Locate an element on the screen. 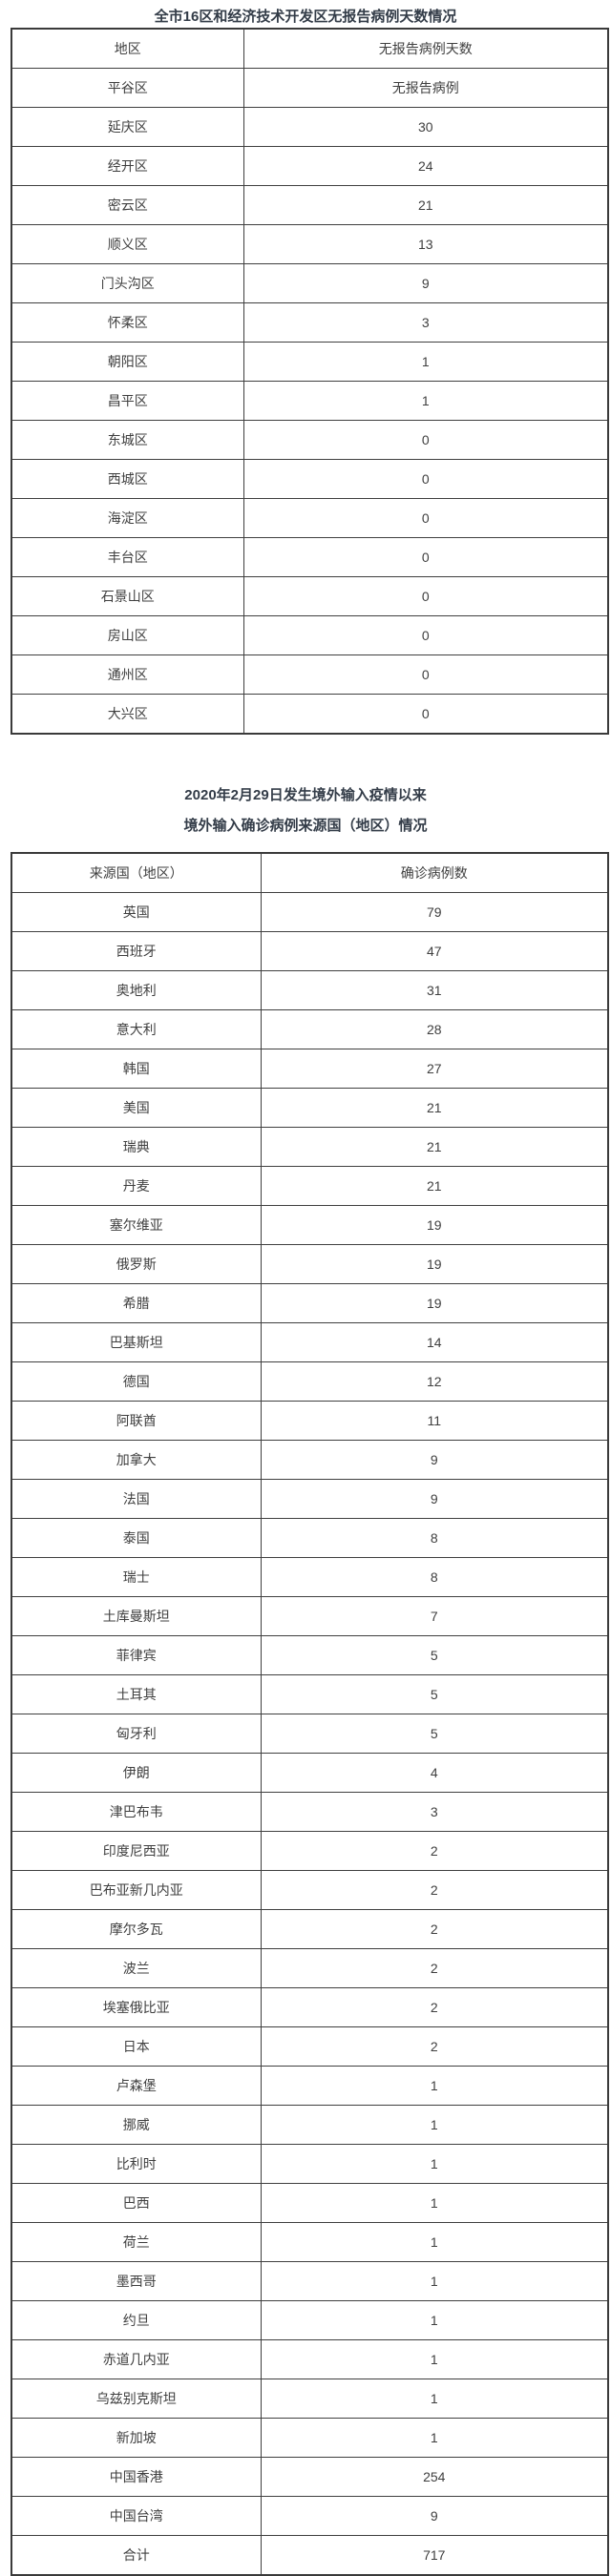 The width and height of the screenshot is (611, 2576). table-row: 巴西 1 is located at coordinates (310, 2203).